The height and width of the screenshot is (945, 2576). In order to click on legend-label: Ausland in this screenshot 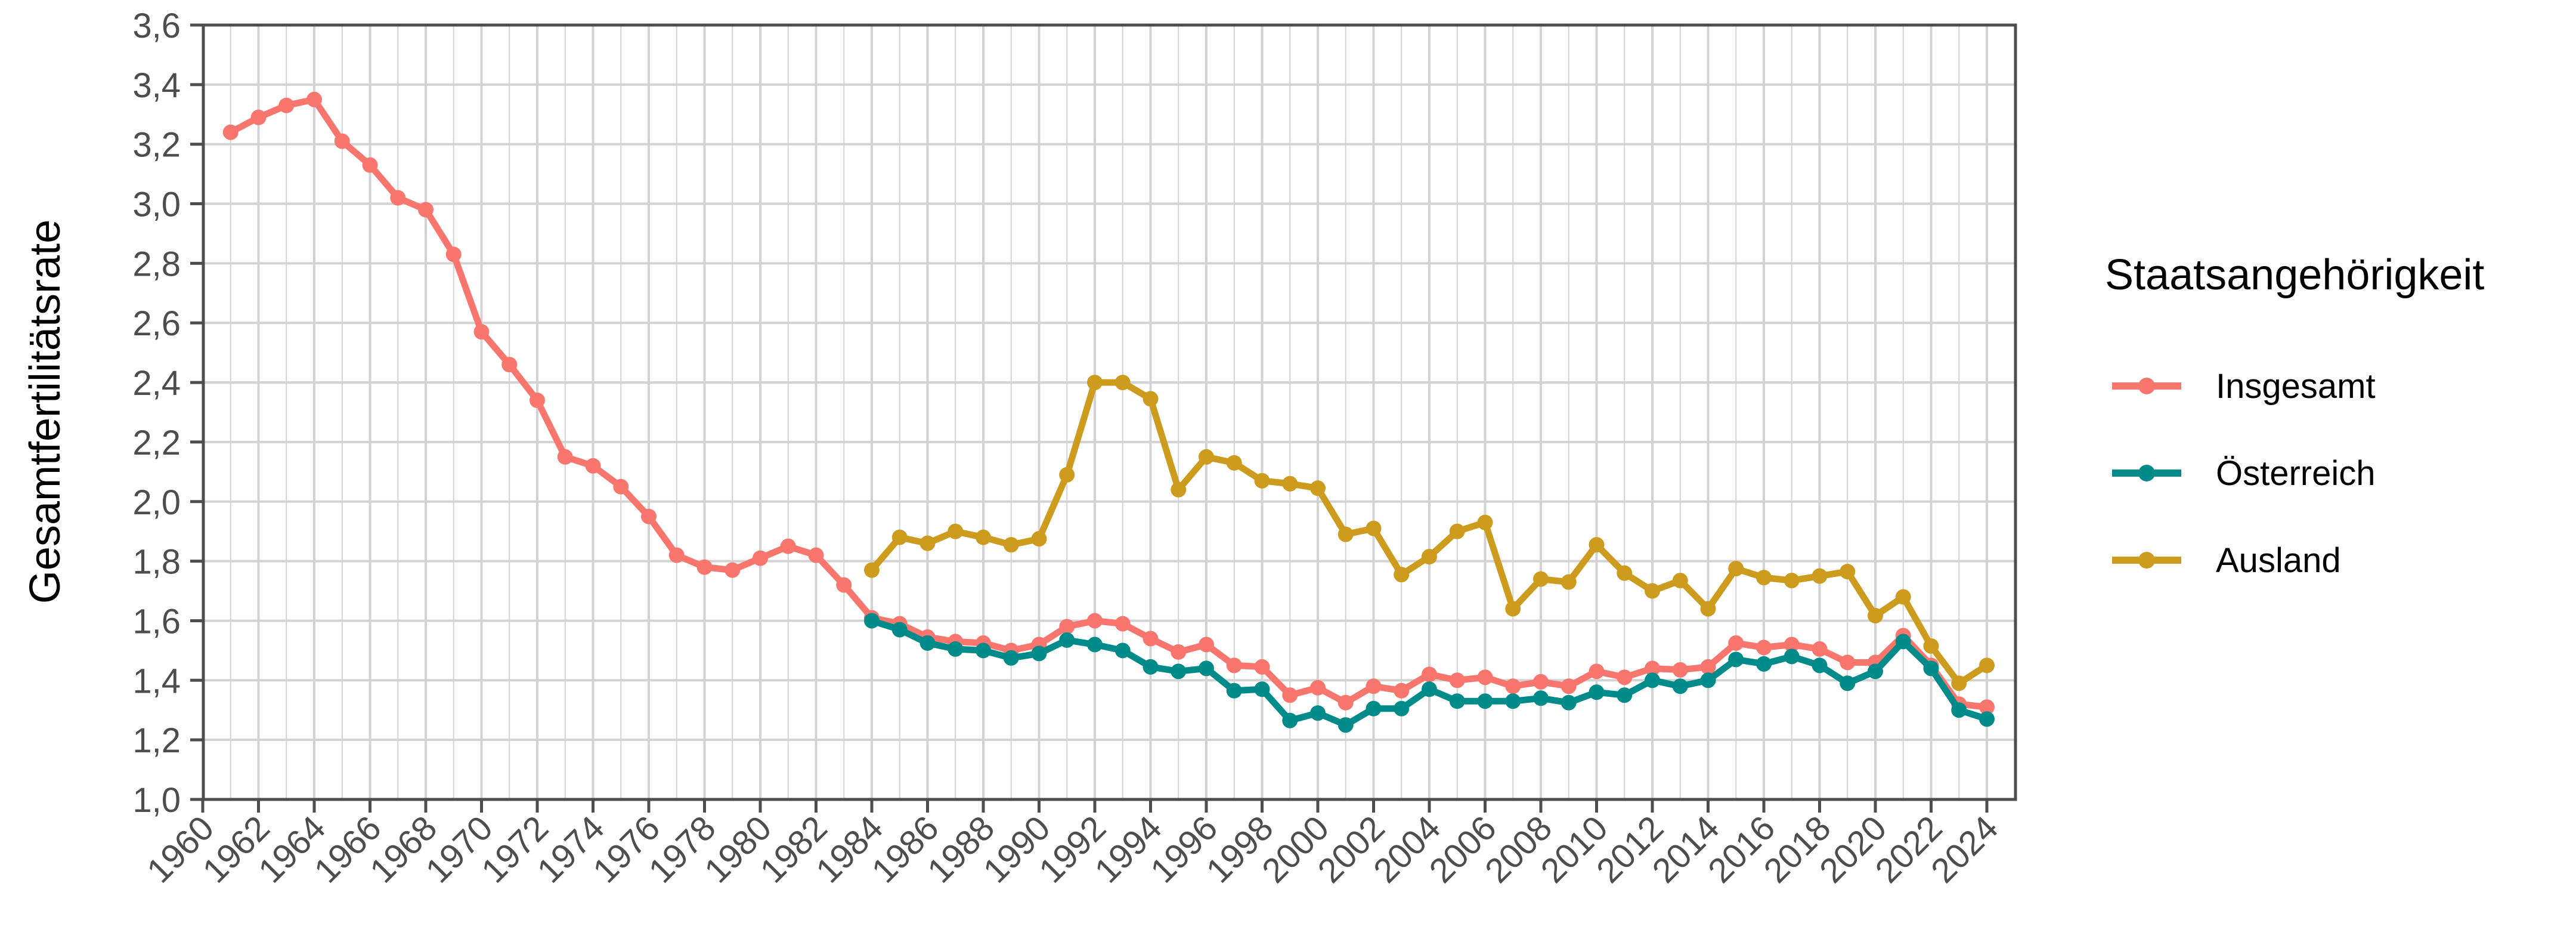, I will do `click(2279, 560)`.